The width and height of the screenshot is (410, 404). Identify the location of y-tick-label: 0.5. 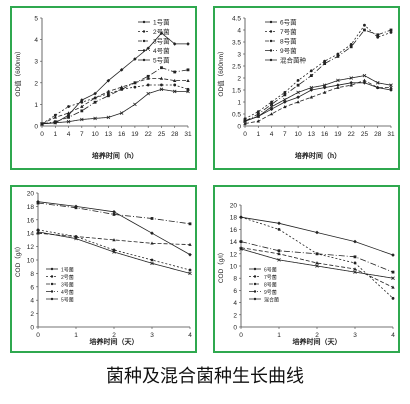
(236, 115).